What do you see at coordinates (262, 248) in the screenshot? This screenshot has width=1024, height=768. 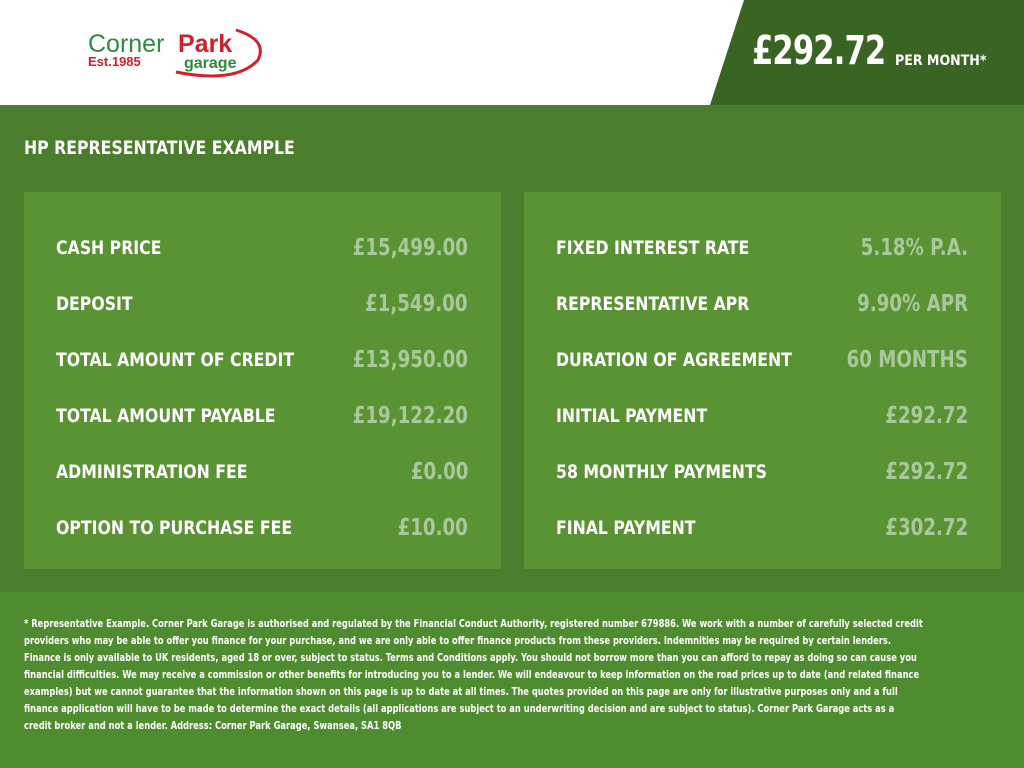 I see `finance-row-cash-price: CASH PRICE £15,499.00` at bounding box center [262, 248].